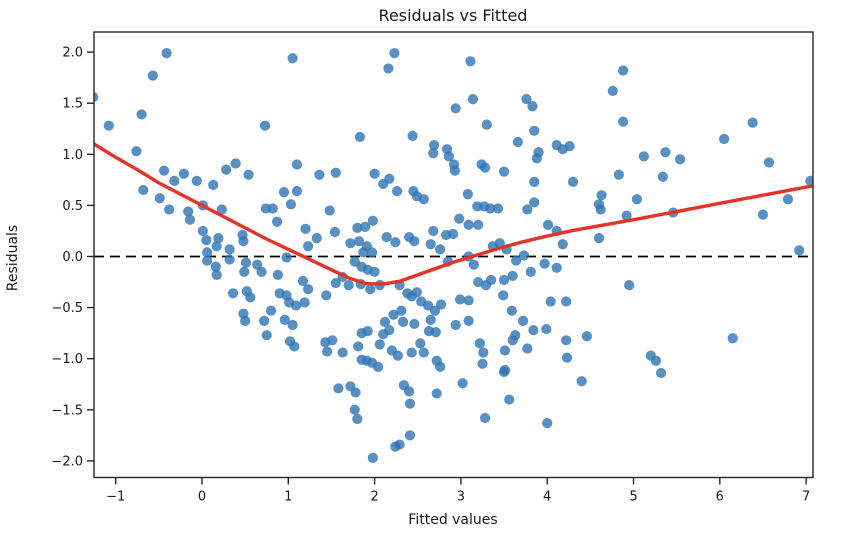 This screenshot has width=841, height=537. I want to click on x-tick-label: 3, so click(461, 497).